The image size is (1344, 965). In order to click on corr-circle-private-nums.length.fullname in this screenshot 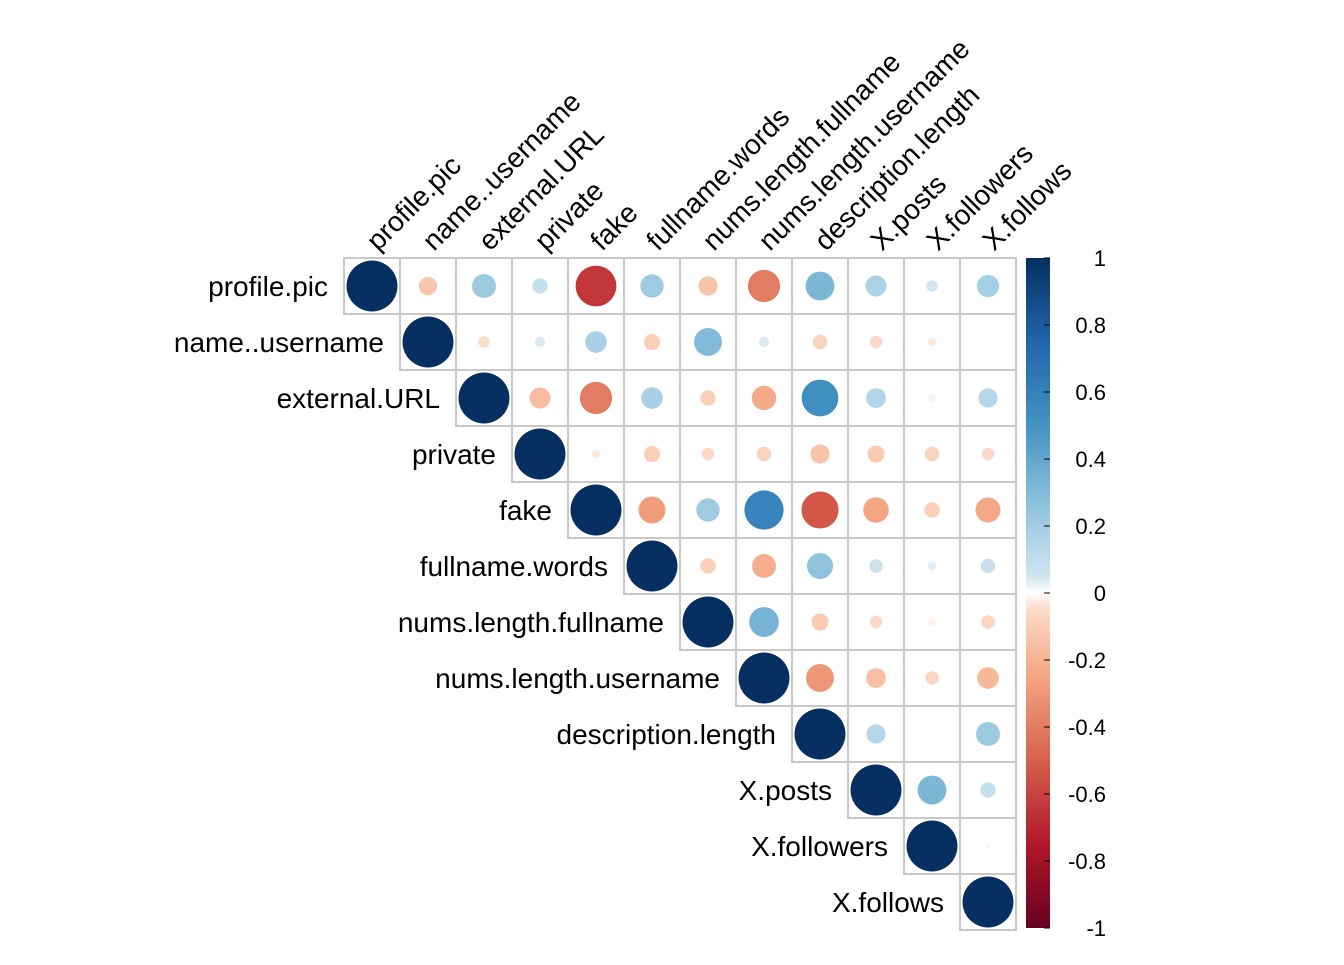, I will do `click(708, 454)`.